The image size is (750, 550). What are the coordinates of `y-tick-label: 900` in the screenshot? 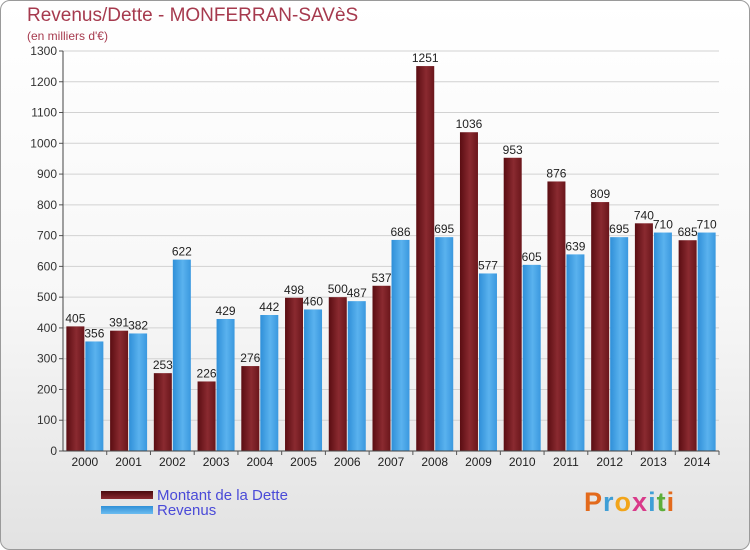 It's located at (47, 174).